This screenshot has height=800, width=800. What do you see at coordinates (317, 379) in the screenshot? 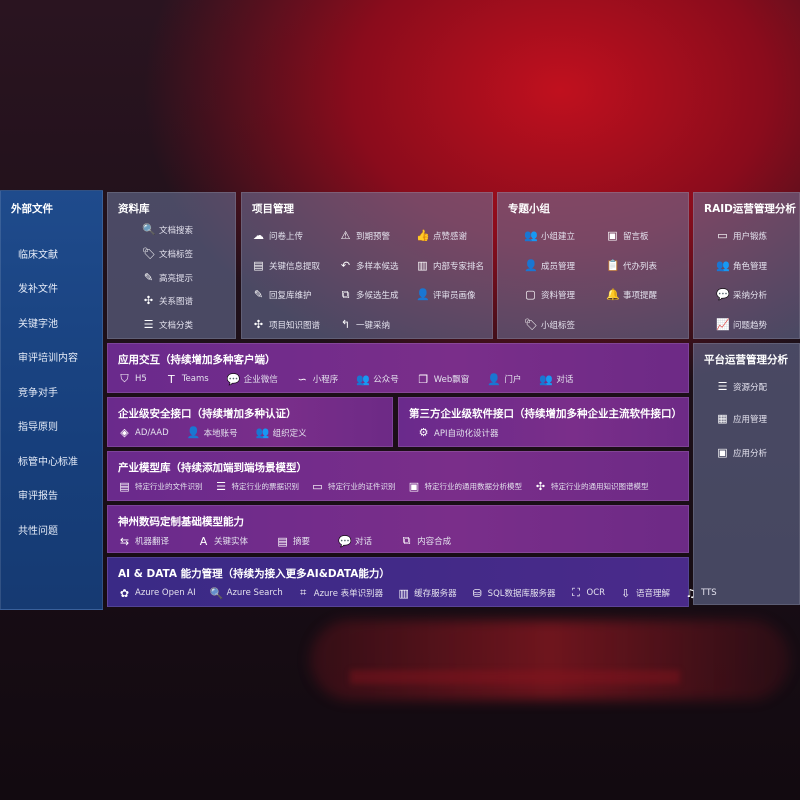
I see `client-item: ∽ 小程序` at bounding box center [317, 379].